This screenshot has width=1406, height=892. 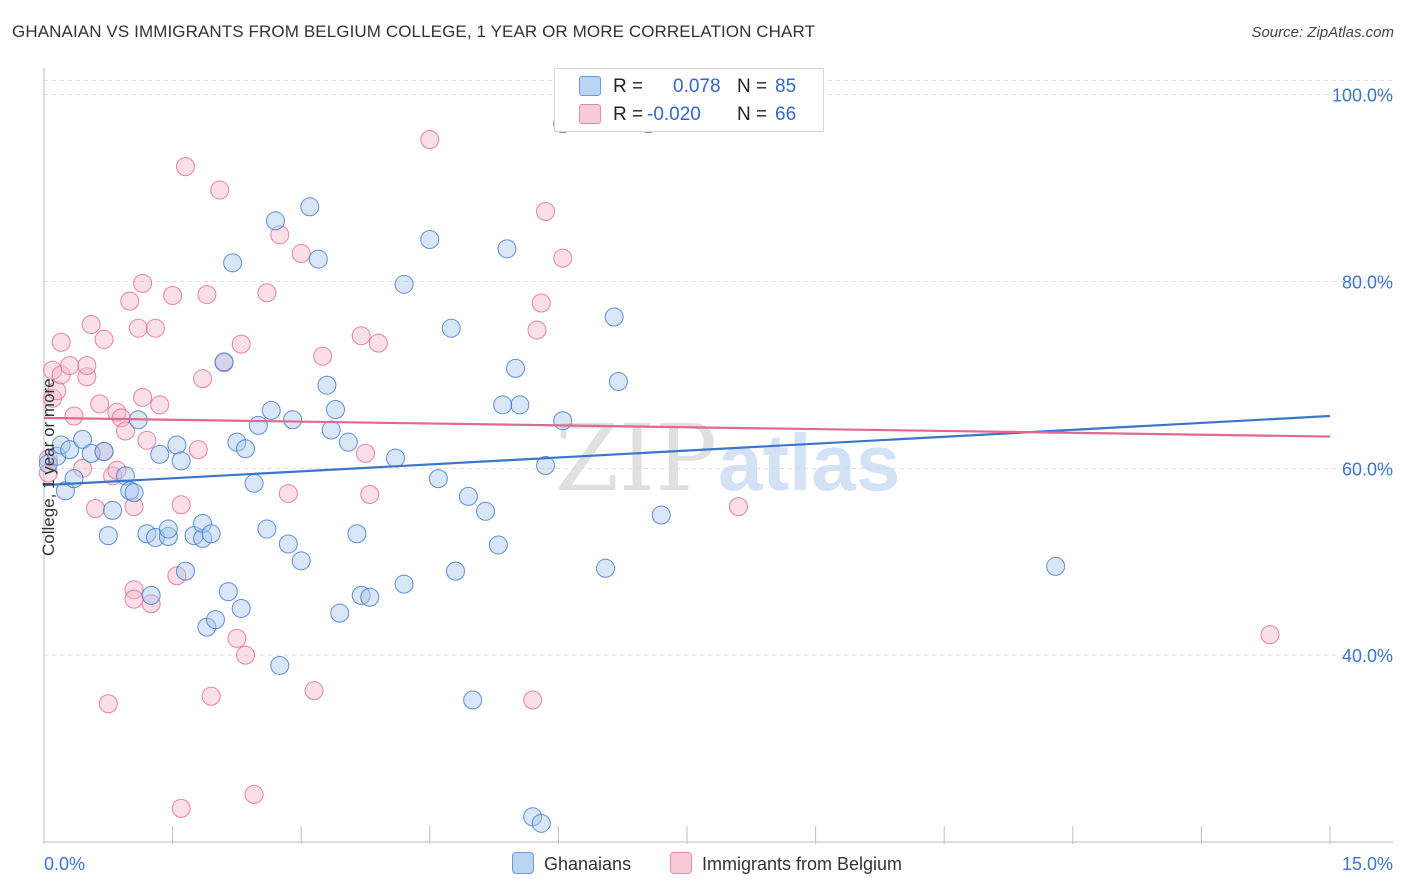 What do you see at coordinates (1362, 96) in the screenshot?
I see `y-tick-label: 100.0%` at bounding box center [1362, 96].